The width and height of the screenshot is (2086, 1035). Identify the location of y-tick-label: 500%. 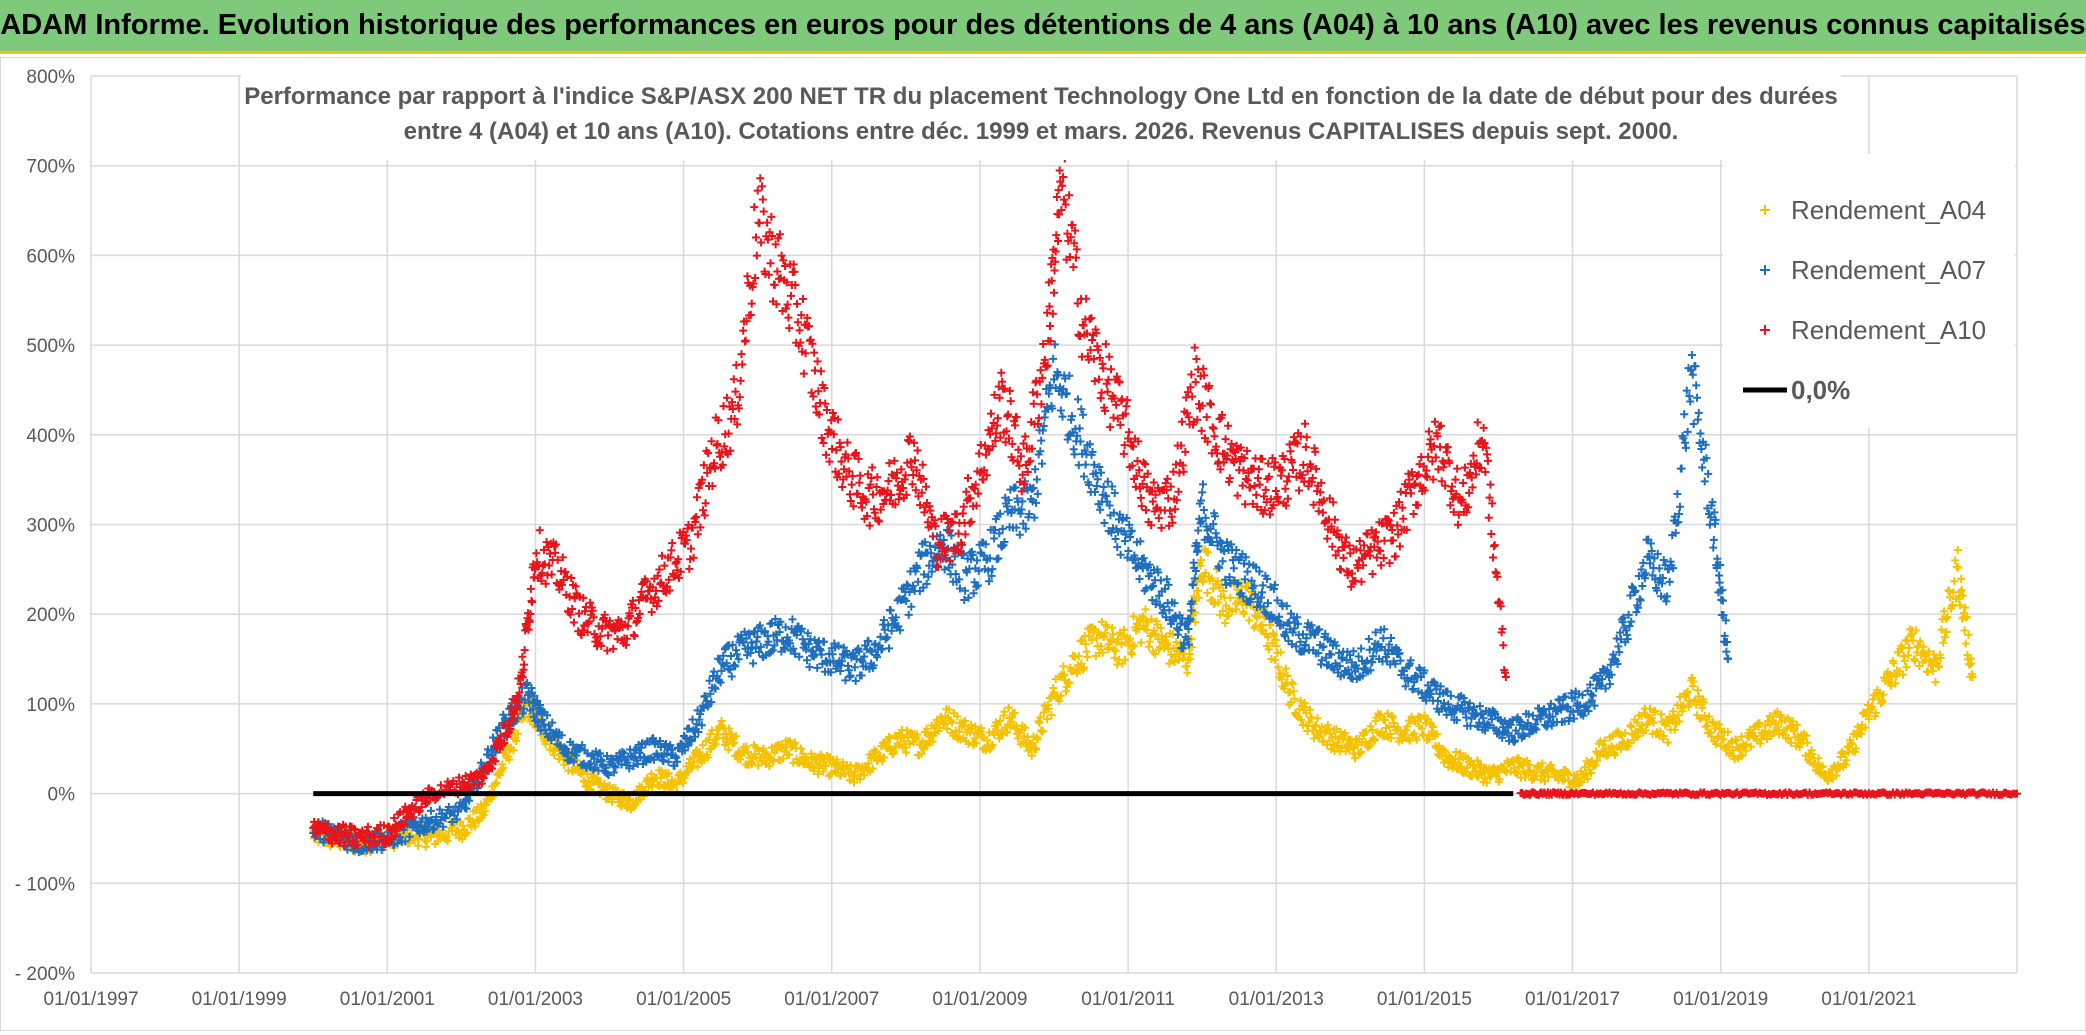
(50, 346).